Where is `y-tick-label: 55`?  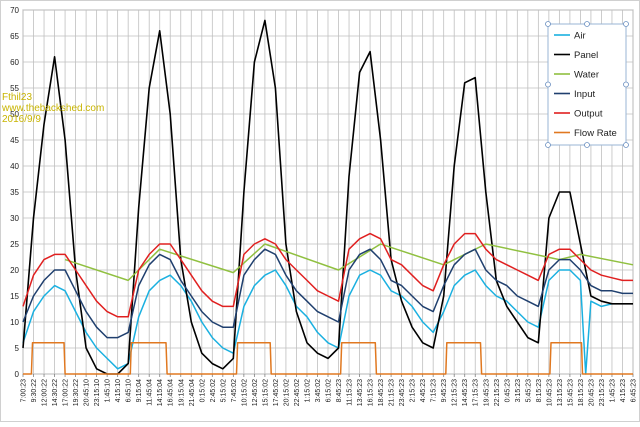
y-tick-label: 55 is located at coordinates (14, 88).